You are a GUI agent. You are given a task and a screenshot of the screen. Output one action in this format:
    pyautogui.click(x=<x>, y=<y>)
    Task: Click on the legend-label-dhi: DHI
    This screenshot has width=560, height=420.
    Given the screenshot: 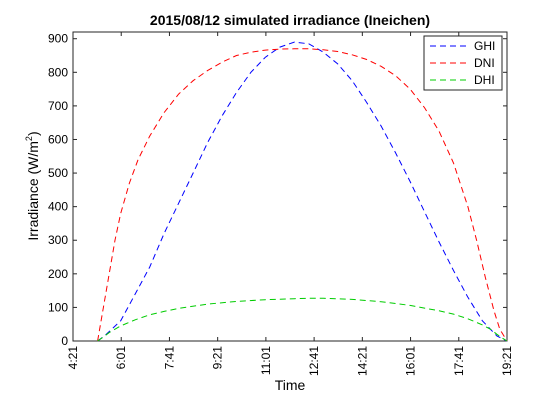 What is the action you would take?
    pyautogui.click(x=484, y=80)
    